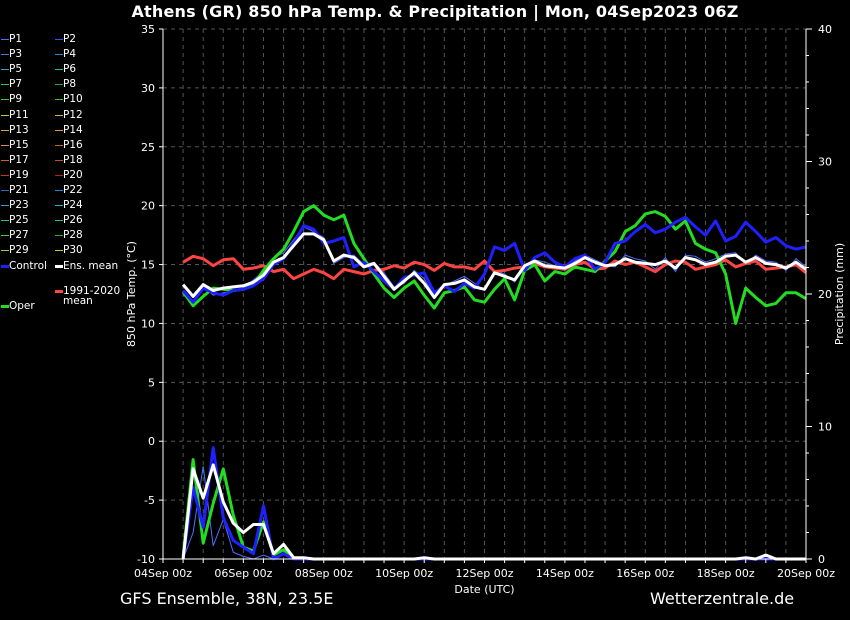  Describe the element at coordinates (825, 294) in the screenshot. I see `y2-tick-label: 20` at that location.